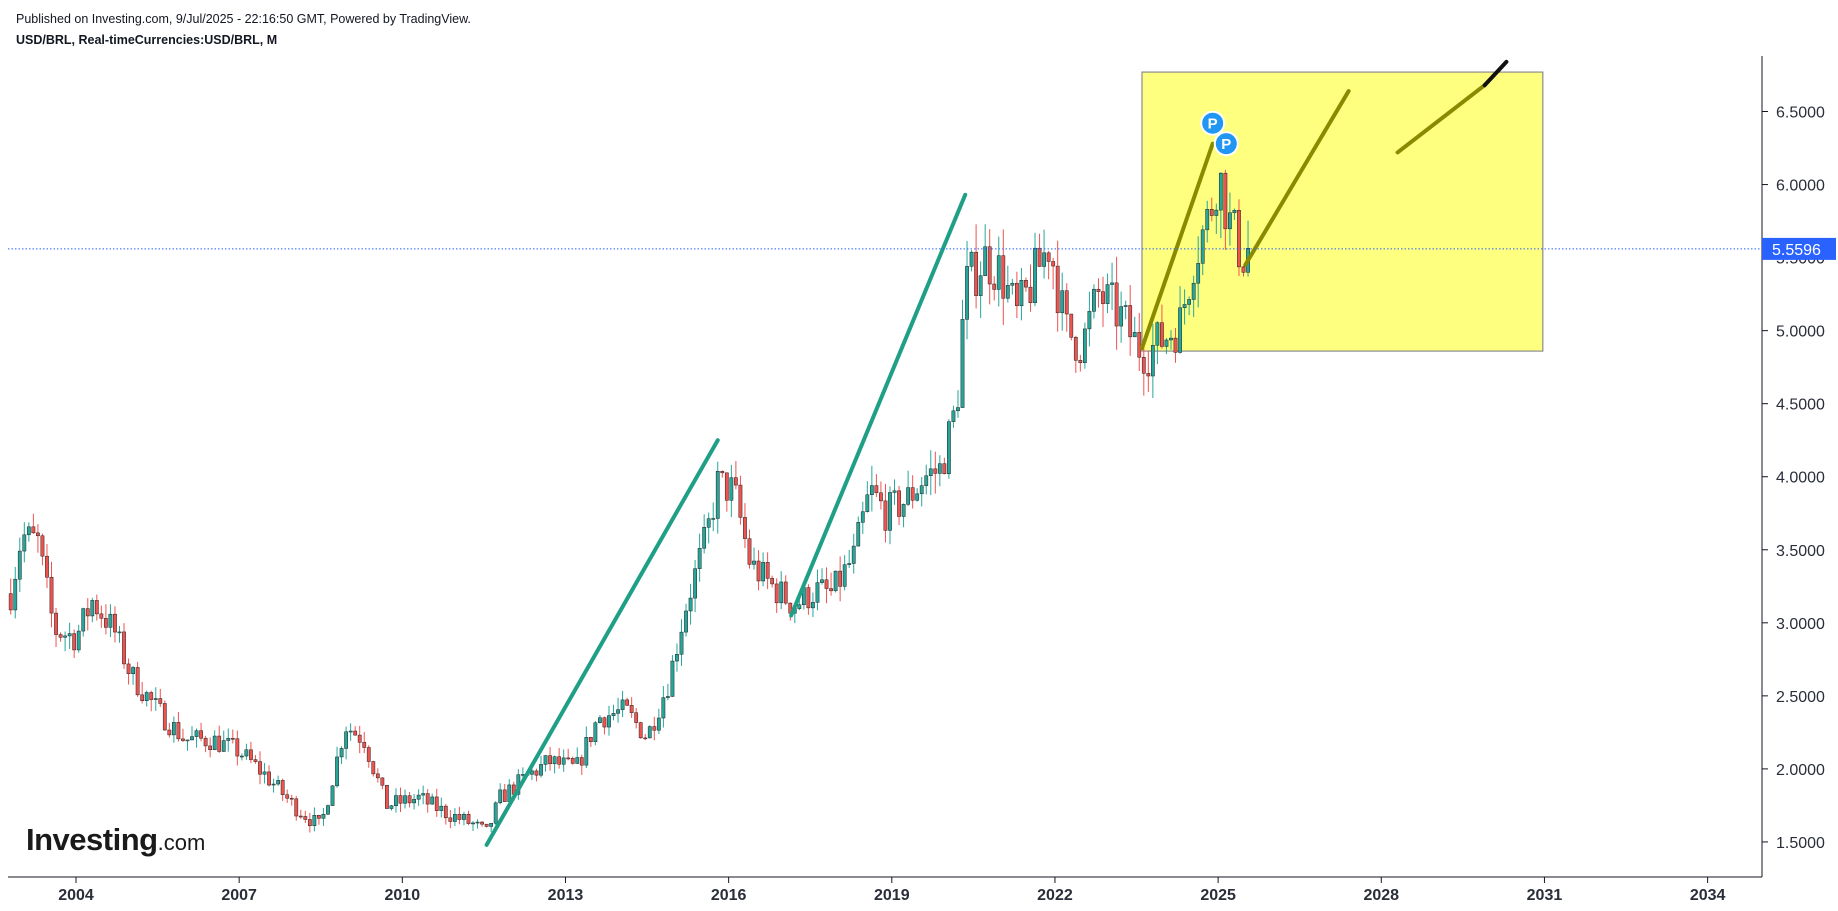 This screenshot has height=911, width=1838. Describe the element at coordinates (1800, 551) in the screenshot. I see `y-tick-label: 3.5000` at that location.